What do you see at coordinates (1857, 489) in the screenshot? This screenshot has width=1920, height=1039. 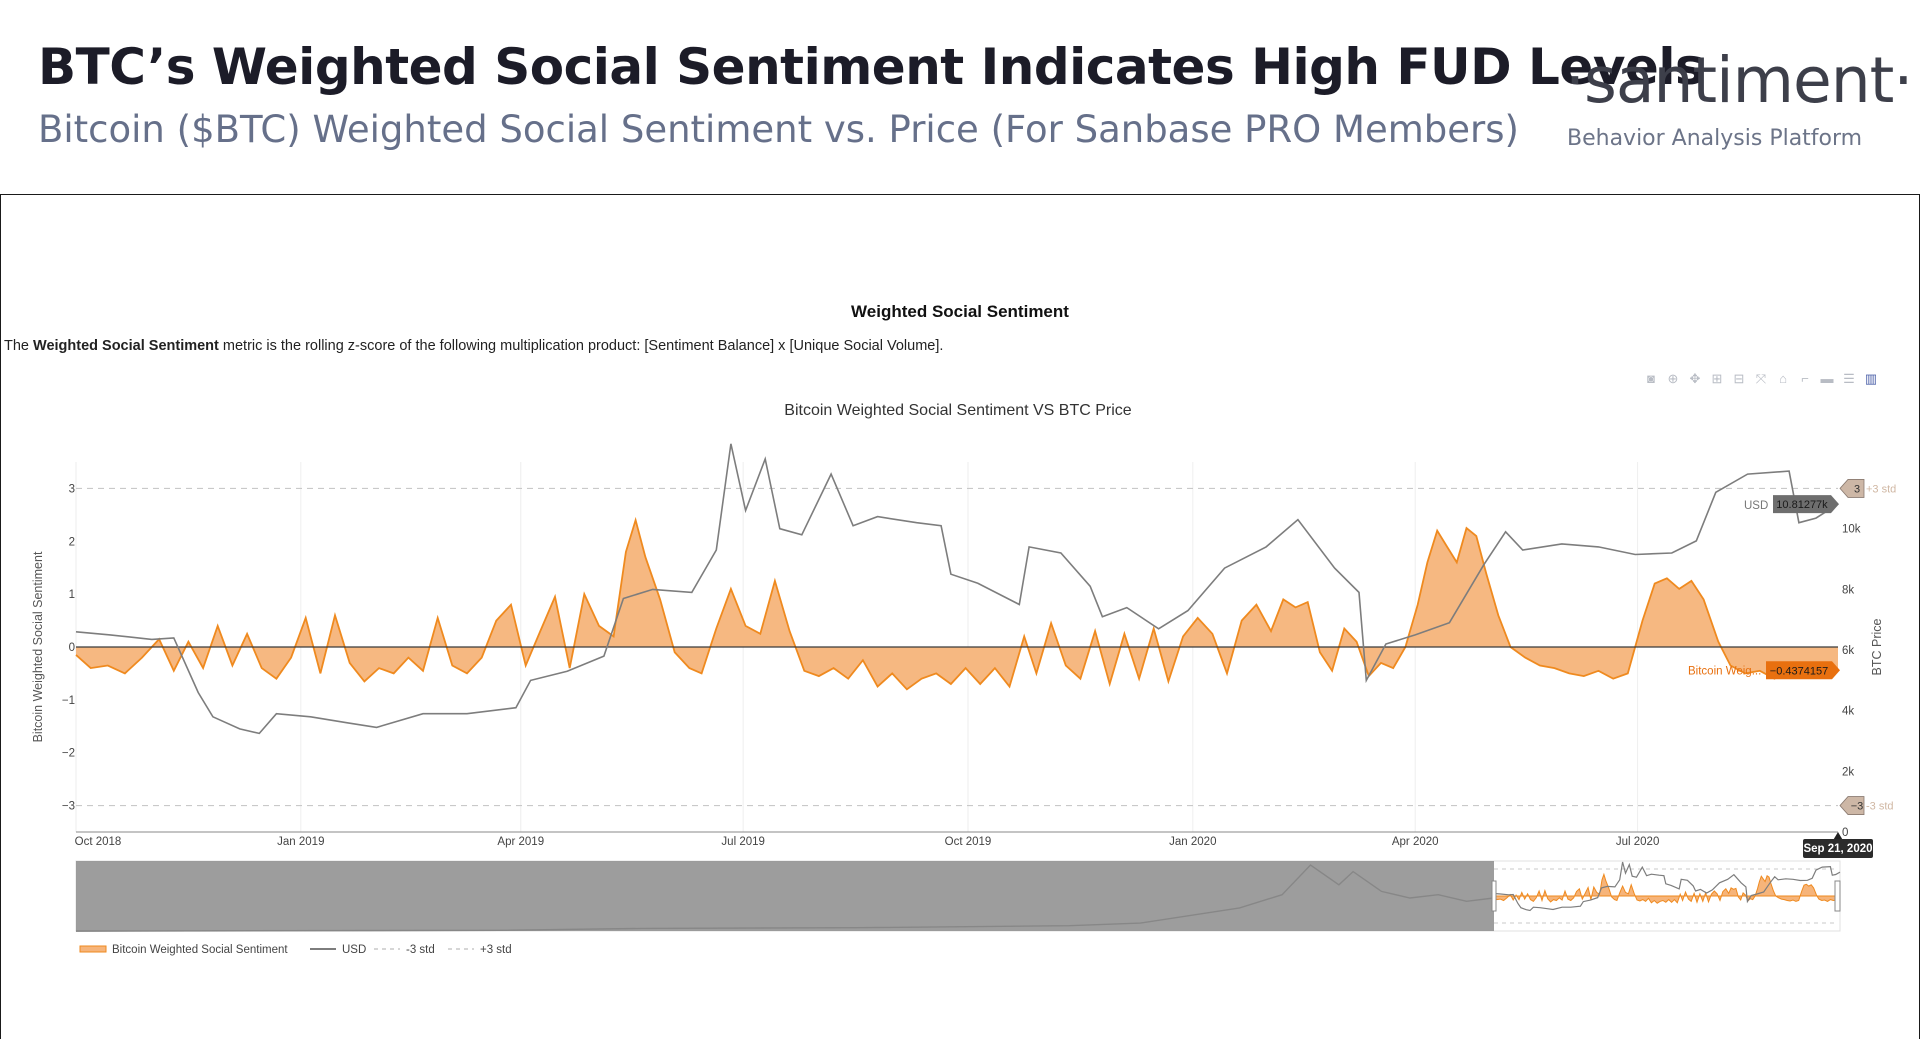 I see `std-tag-label: 3` at bounding box center [1857, 489].